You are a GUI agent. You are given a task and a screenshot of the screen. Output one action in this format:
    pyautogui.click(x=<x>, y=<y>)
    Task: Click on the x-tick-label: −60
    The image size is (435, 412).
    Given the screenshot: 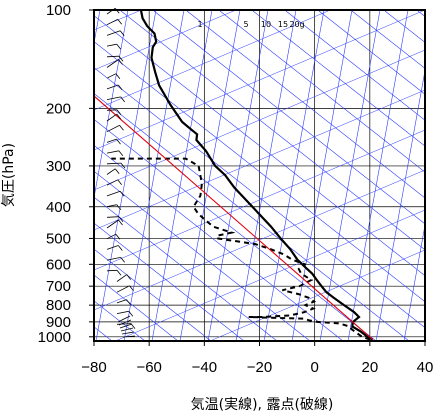 What is the action you would take?
    pyautogui.click(x=148, y=367)
    